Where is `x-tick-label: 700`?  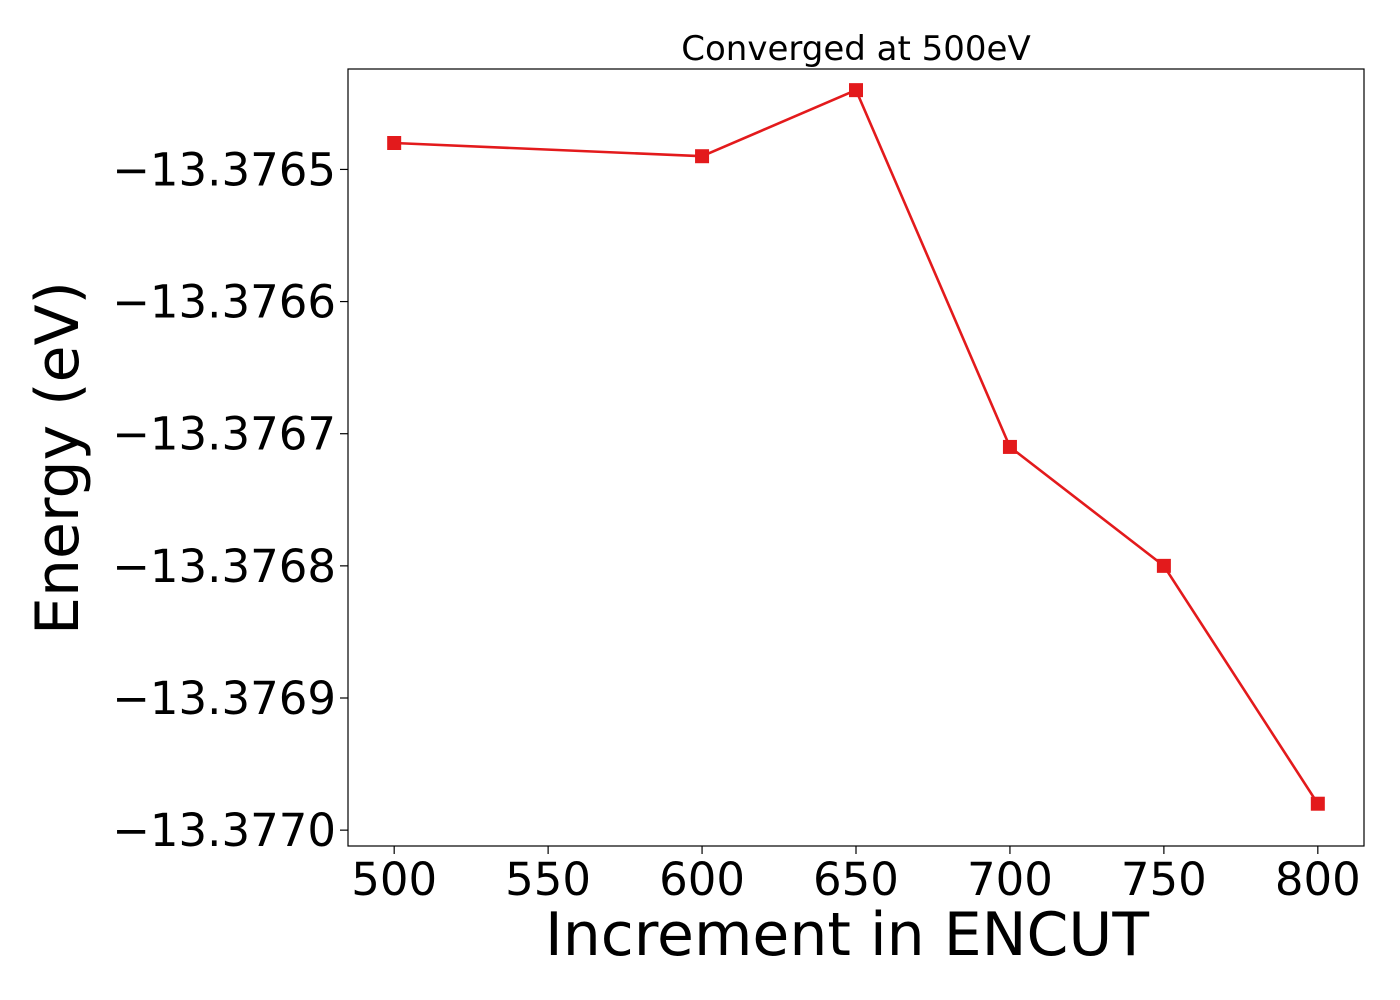
x-tick-label: 700 is located at coordinates (1010, 879).